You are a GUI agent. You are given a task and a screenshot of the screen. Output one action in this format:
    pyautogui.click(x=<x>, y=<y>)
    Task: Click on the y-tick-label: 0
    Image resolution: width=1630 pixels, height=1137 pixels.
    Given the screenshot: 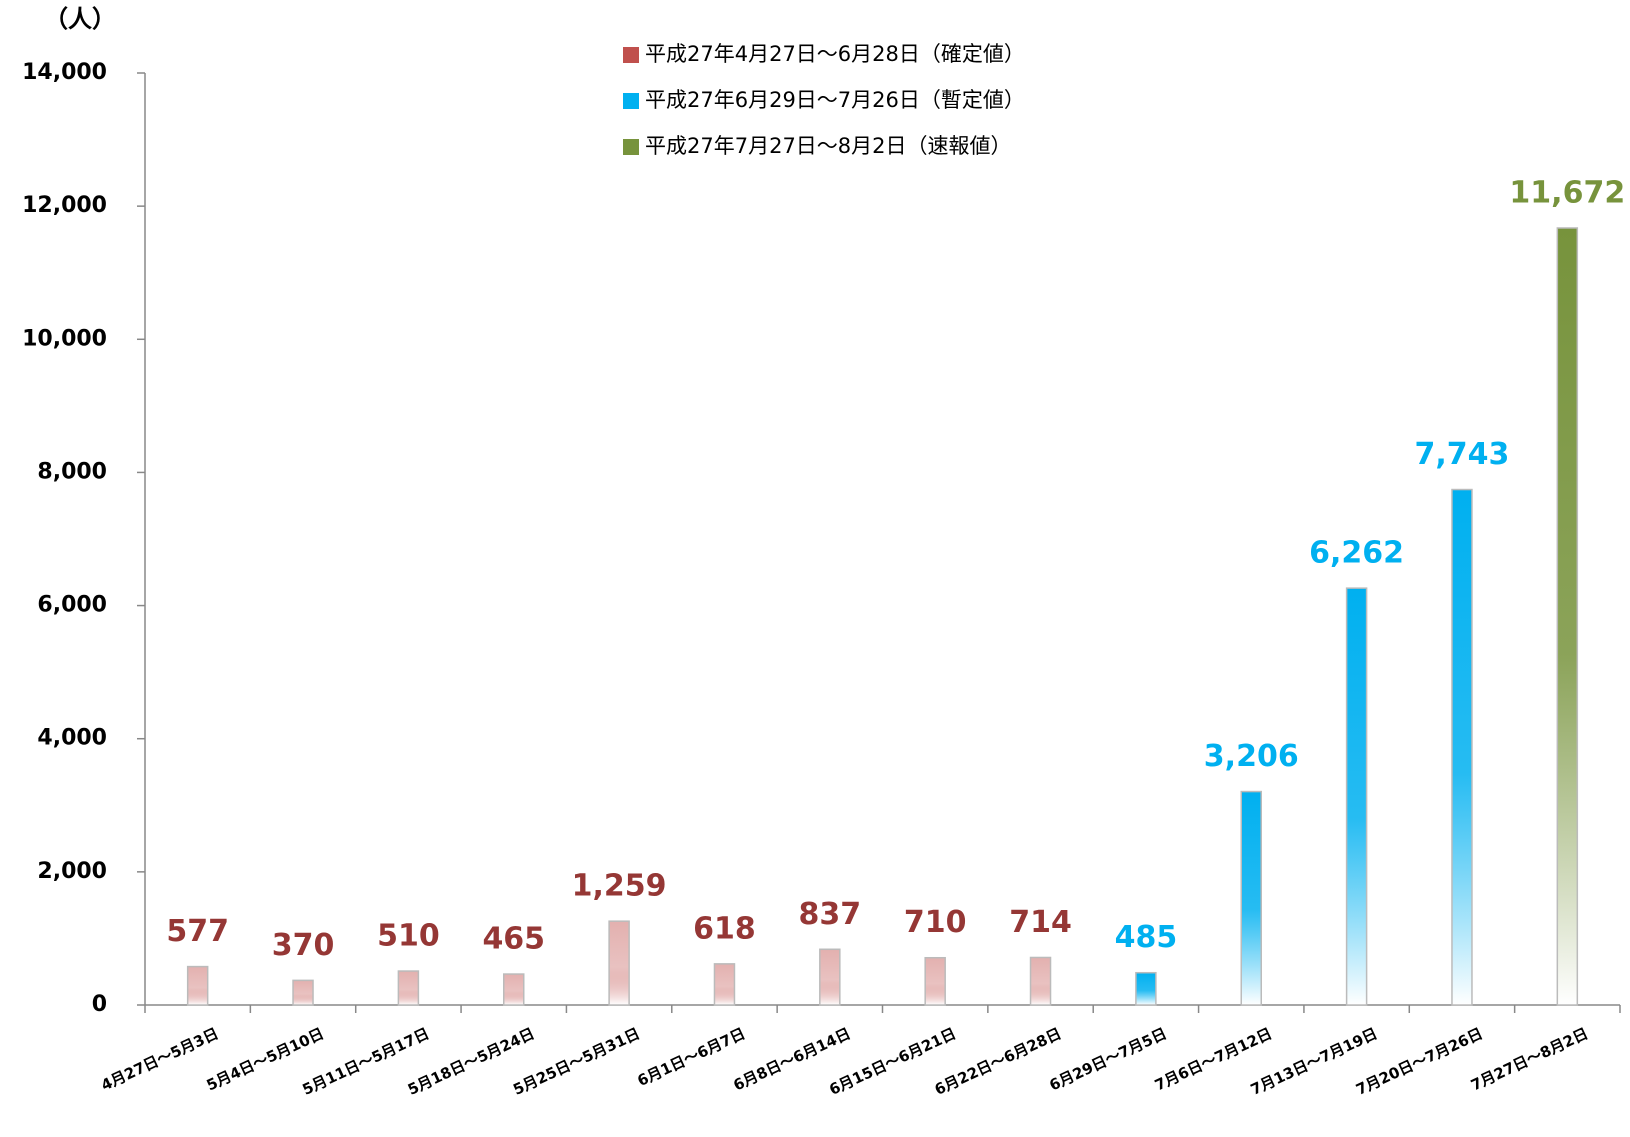 What is the action you would take?
    pyautogui.click(x=99, y=1004)
    